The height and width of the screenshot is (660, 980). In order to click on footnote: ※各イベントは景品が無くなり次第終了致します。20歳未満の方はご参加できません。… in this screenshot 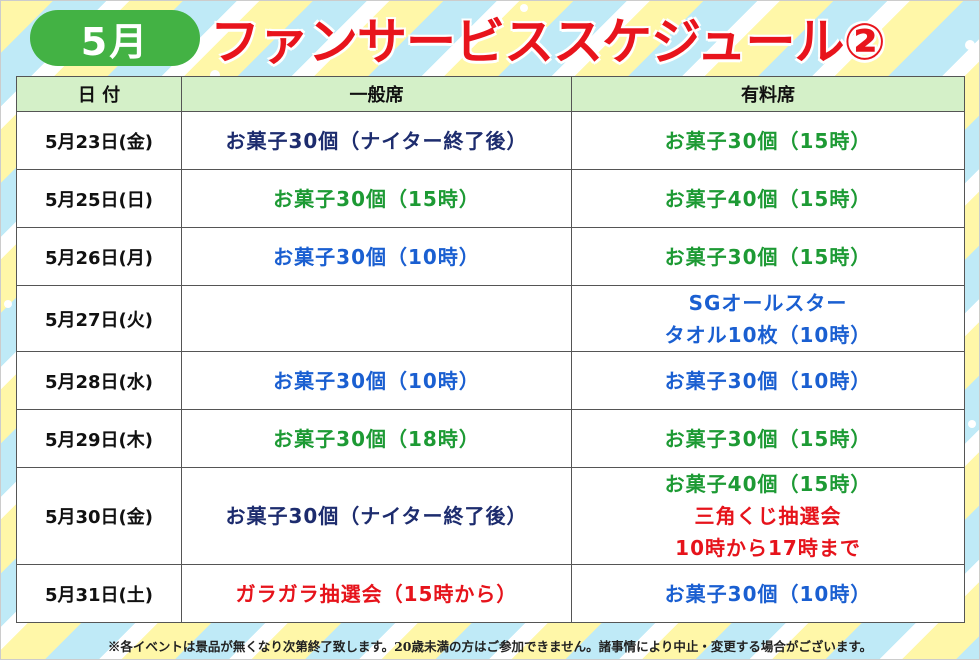, I will do `click(490, 646)`.